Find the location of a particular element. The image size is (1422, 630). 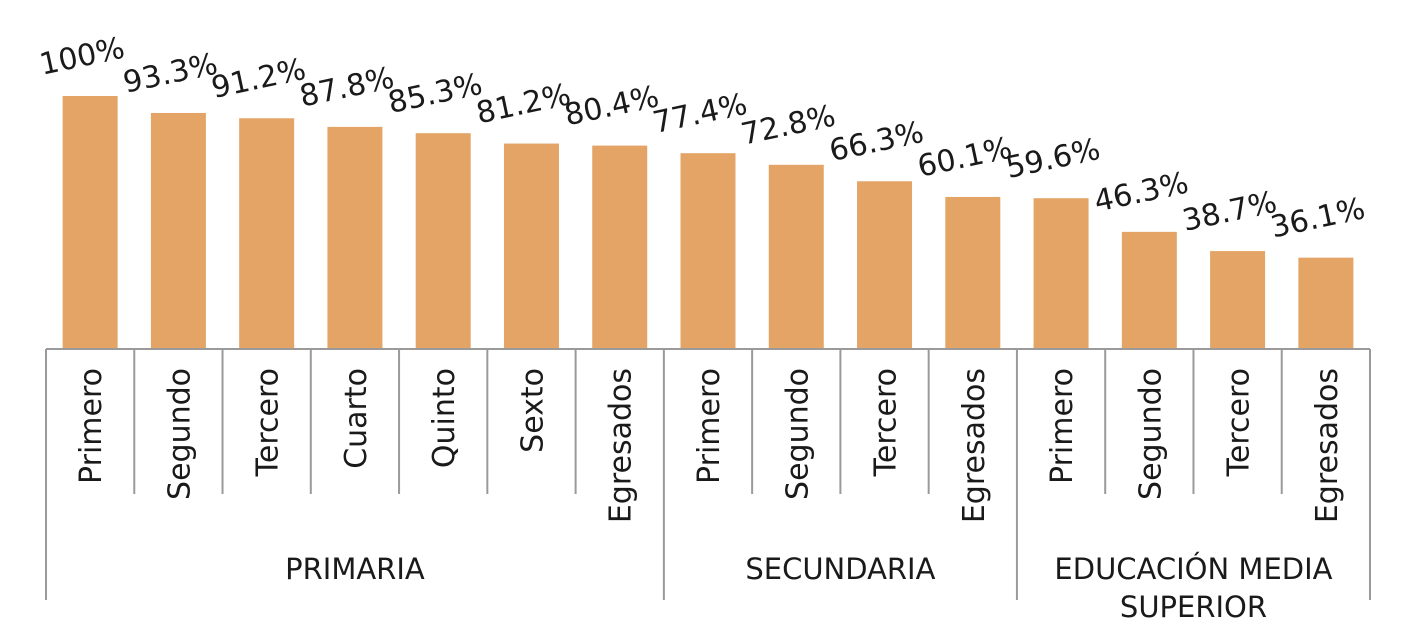

value-label-1: 100% is located at coordinates (82, 57).